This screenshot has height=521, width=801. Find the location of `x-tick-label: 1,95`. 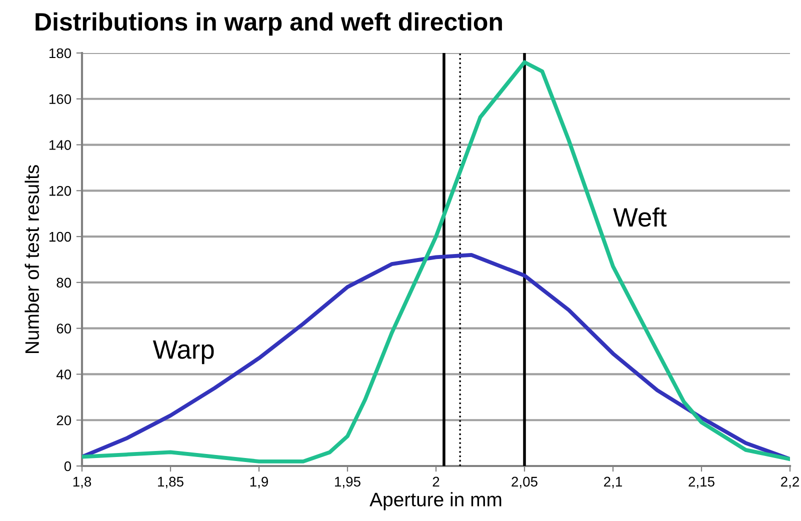

x-tick-label: 1,95 is located at coordinates (347, 482).